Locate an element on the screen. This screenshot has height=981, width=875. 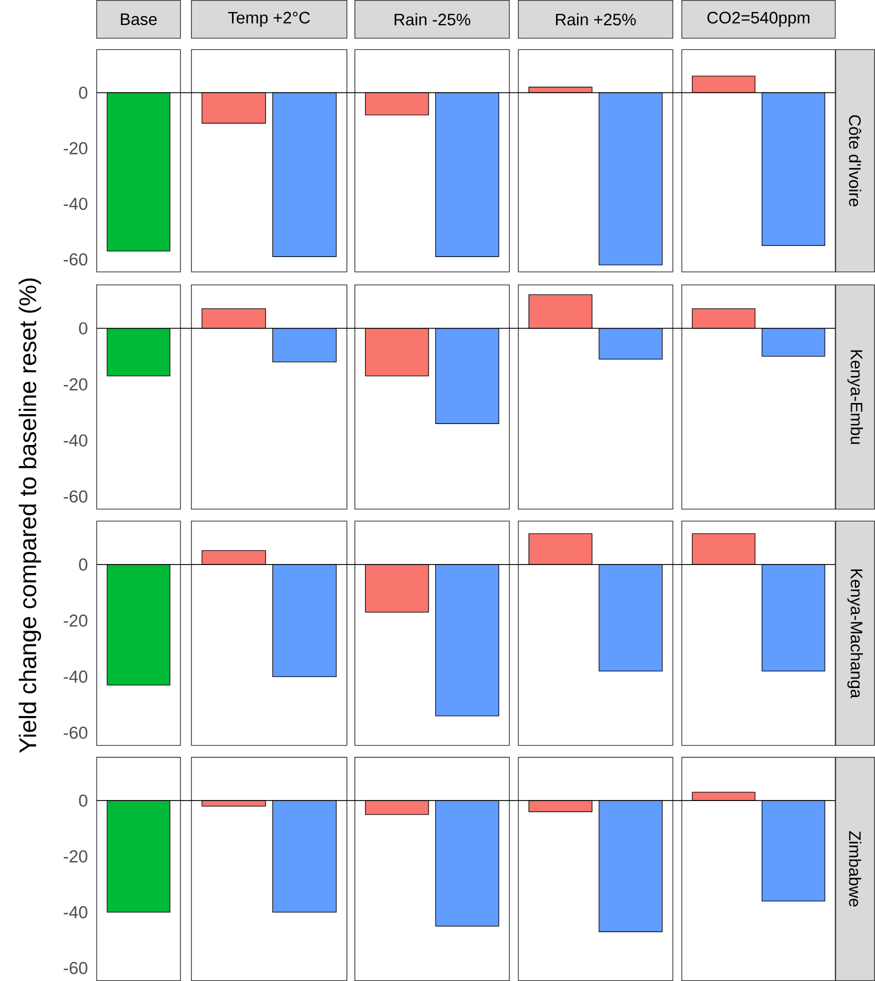
x-tick-label: Base is located at coordinates (138, 20).